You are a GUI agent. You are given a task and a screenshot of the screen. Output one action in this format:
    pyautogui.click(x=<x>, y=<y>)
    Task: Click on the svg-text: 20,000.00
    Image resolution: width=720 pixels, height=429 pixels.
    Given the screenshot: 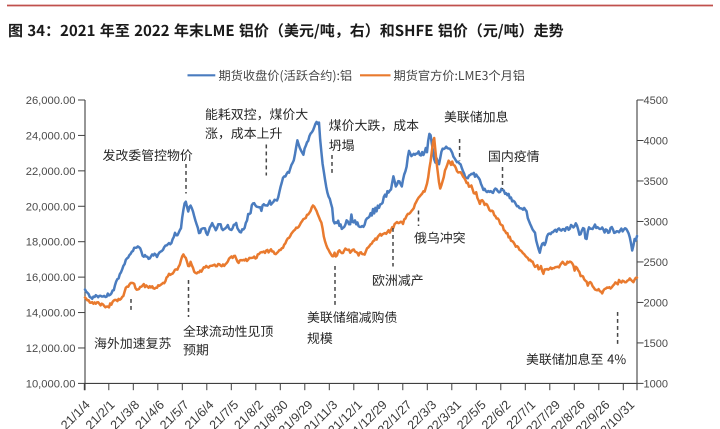 What is the action you would take?
    pyautogui.click(x=51, y=207)
    